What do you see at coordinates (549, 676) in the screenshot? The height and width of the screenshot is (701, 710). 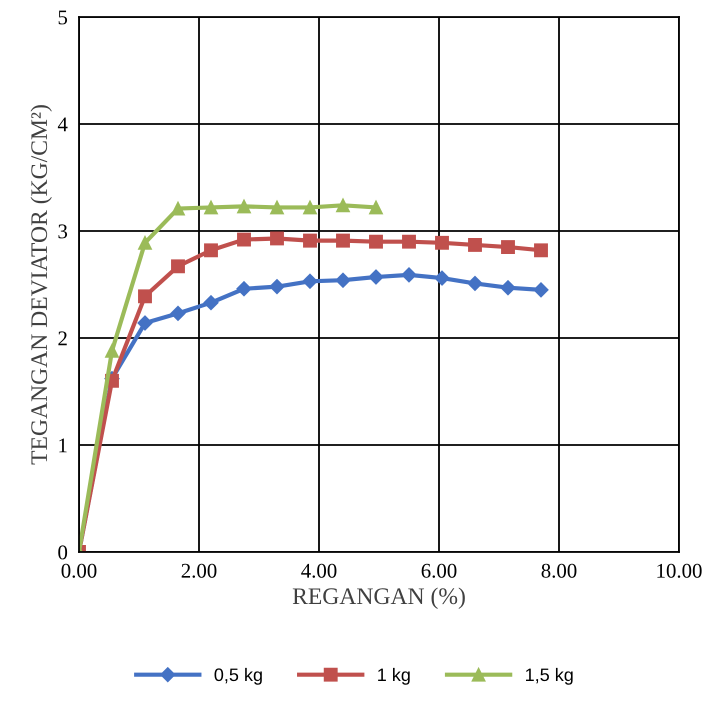 I see `legend-label: 1,5 kg` at bounding box center [549, 676].